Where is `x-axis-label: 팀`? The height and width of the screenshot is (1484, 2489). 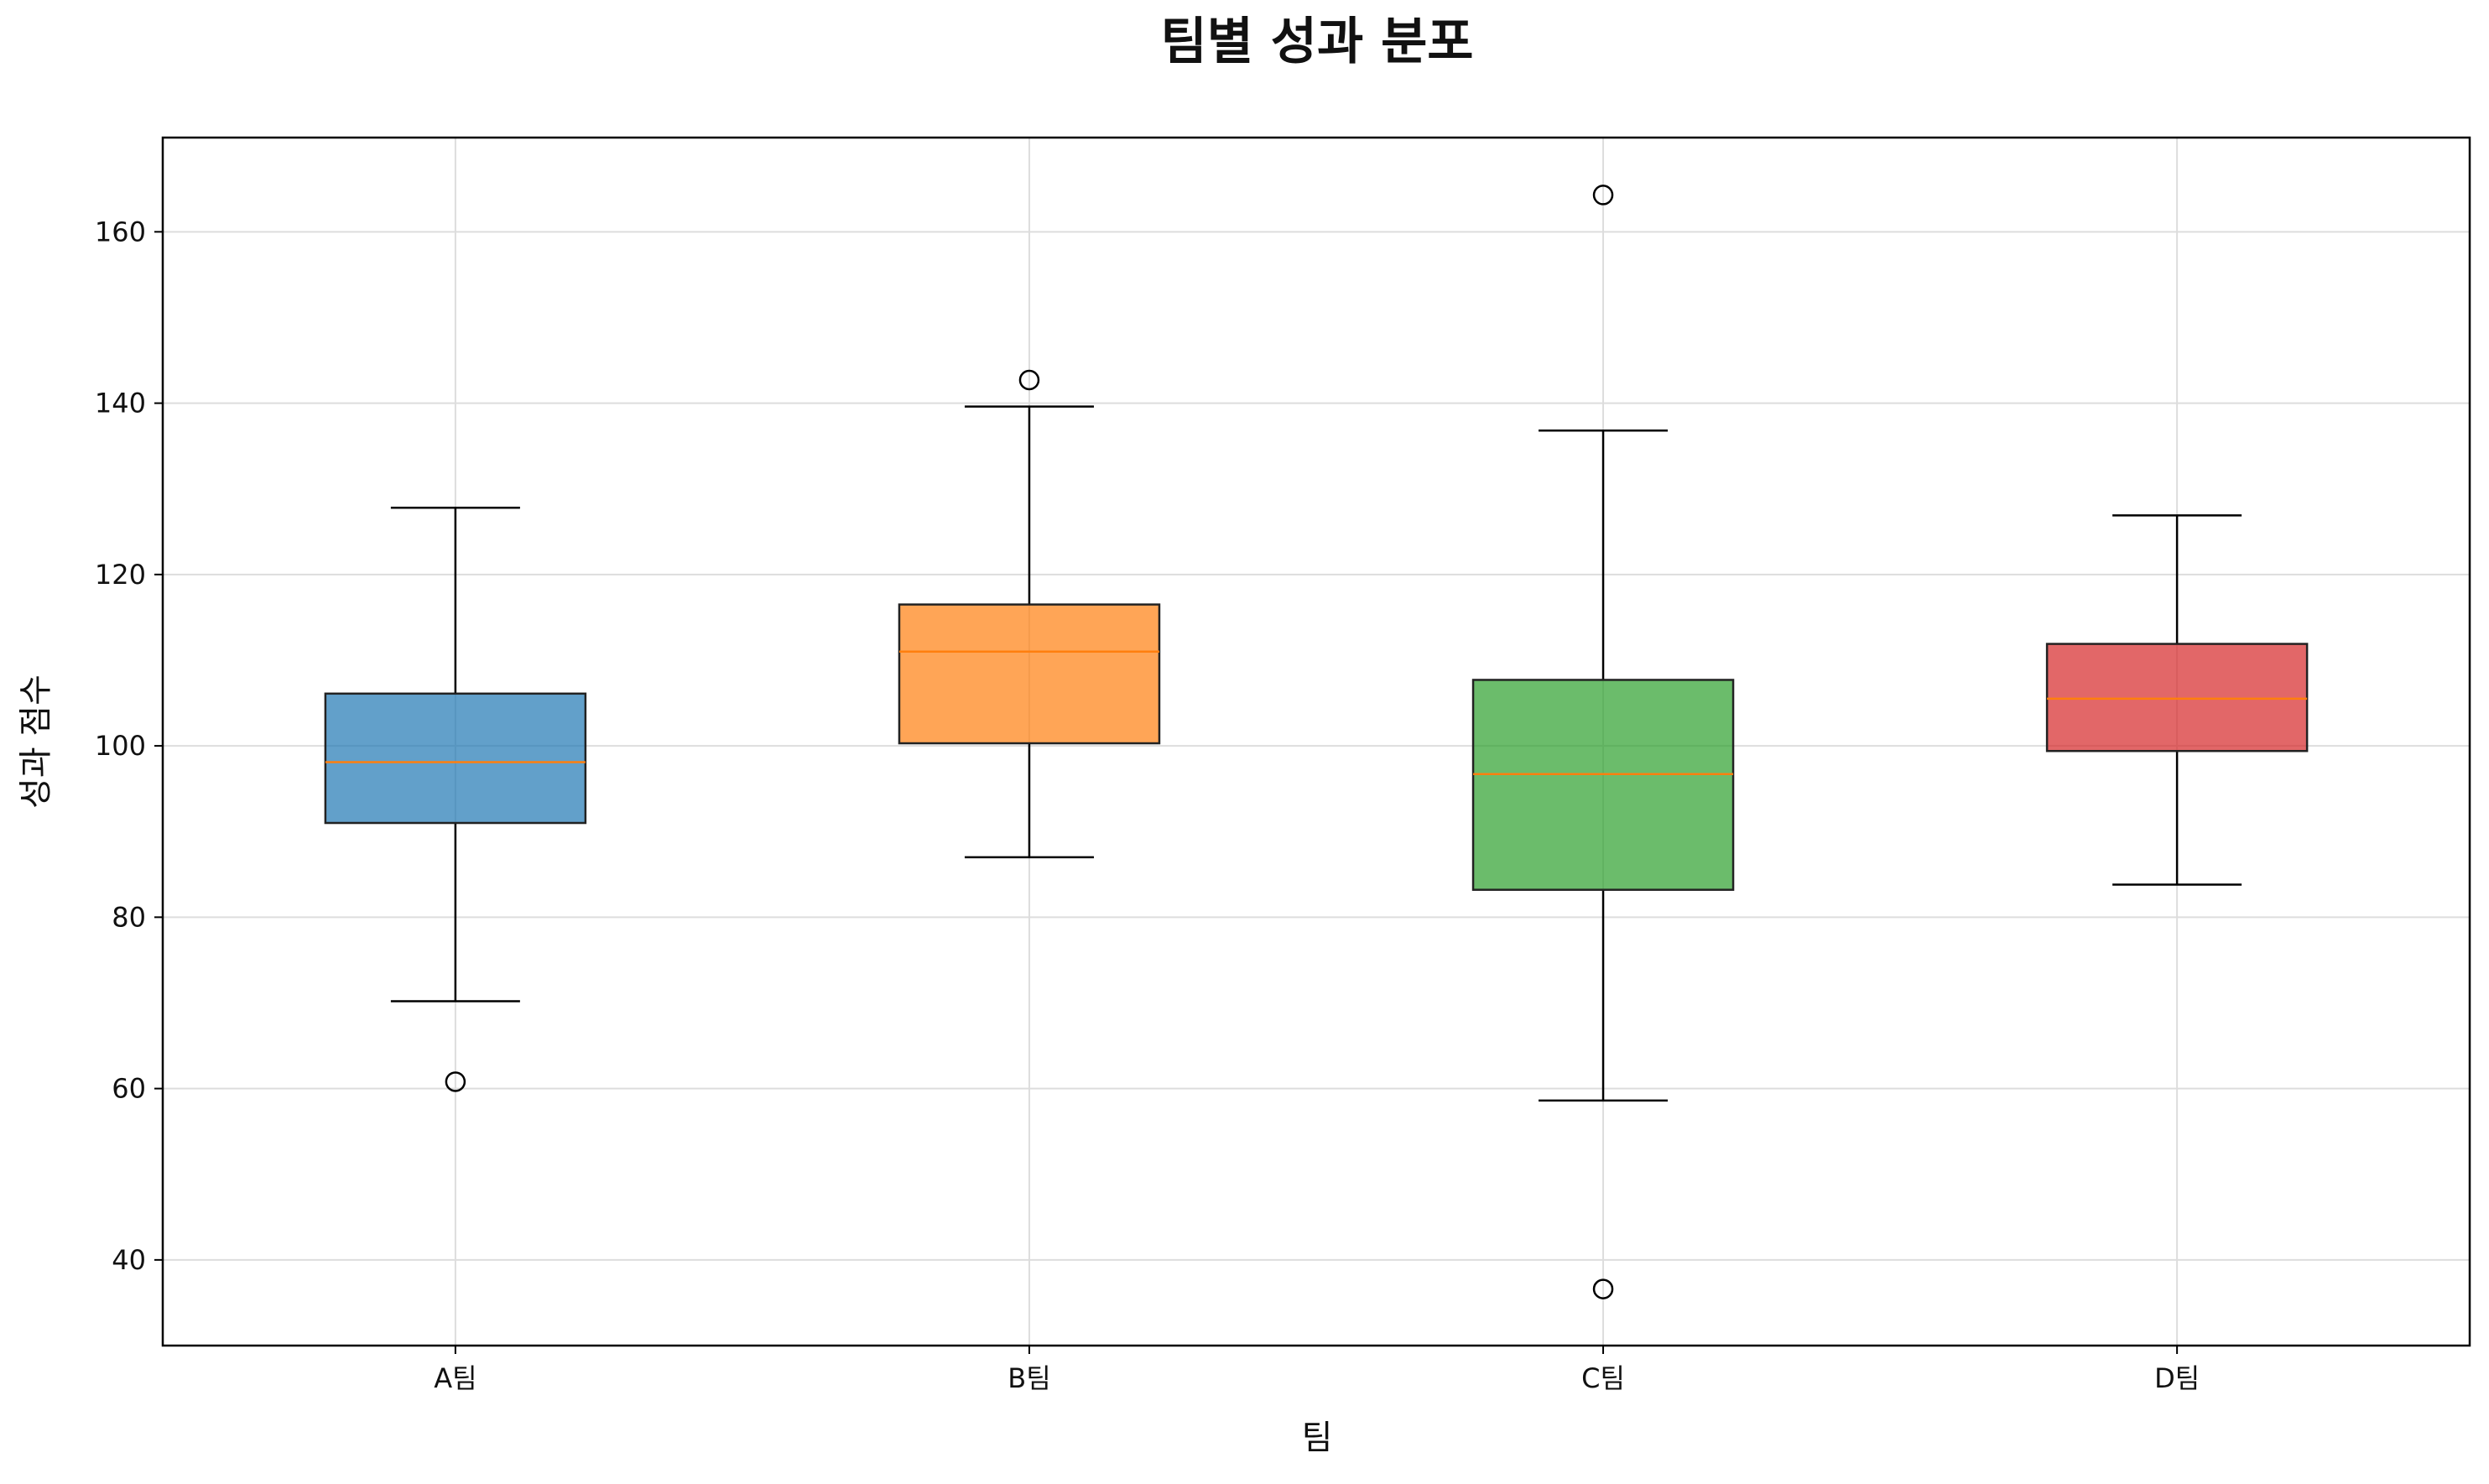 x-axis-label: 팀 is located at coordinates (1317, 1438).